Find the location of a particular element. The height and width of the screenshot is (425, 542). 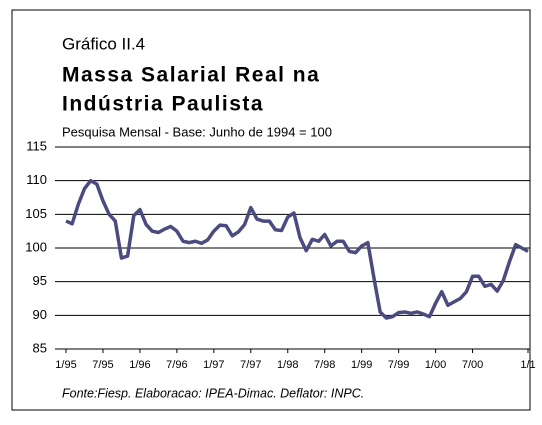

y-tick-label: 115 is located at coordinates (36, 145).